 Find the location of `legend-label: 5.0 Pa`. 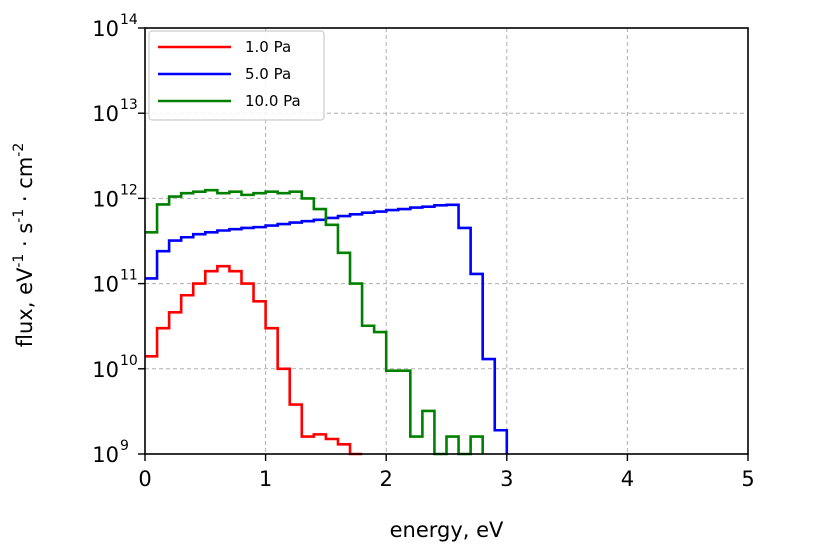

legend-label: 5.0 Pa is located at coordinates (268, 74).